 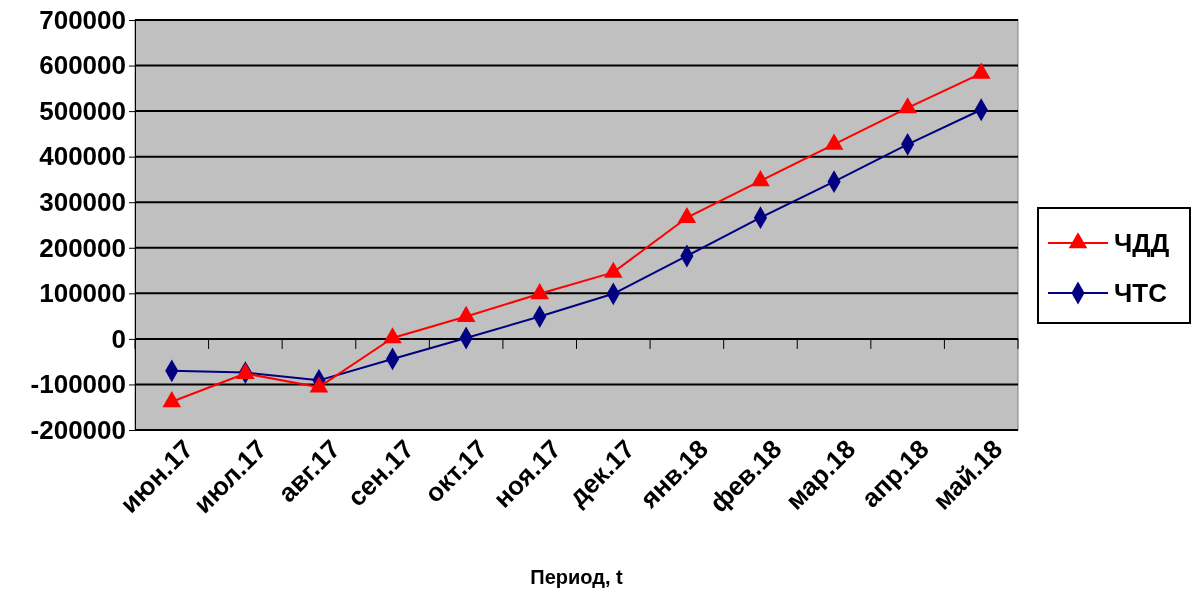 I want to click on x-axis-title: Период, t, so click(x=577, y=577).